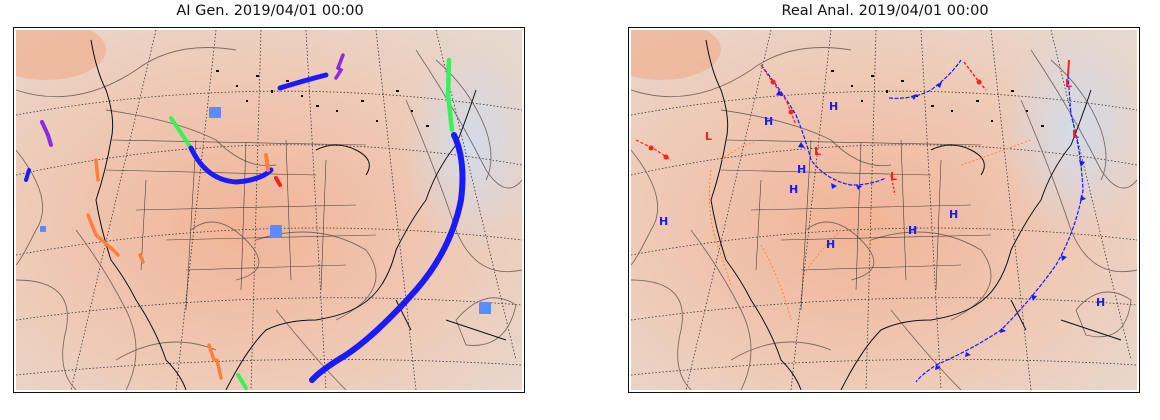  Describe the element at coordinates (270, 11) in the screenshot. I see `panel-title-ai-generated: AI Gen. 2019/04/01 00:00` at that location.